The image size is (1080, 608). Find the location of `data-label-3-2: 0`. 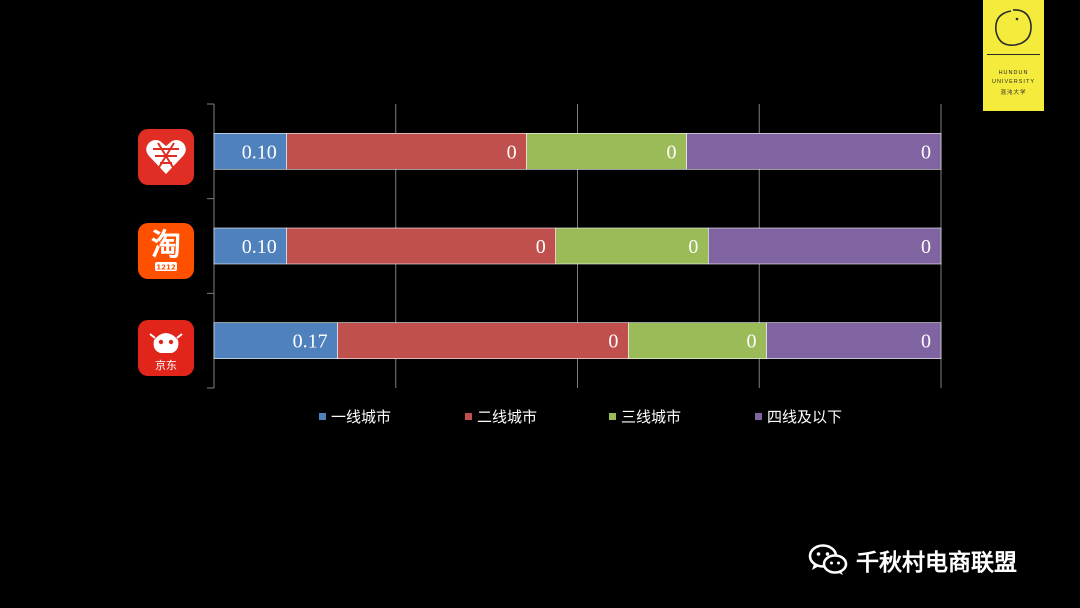

data-label-3-2: 0 is located at coordinates (613, 342).